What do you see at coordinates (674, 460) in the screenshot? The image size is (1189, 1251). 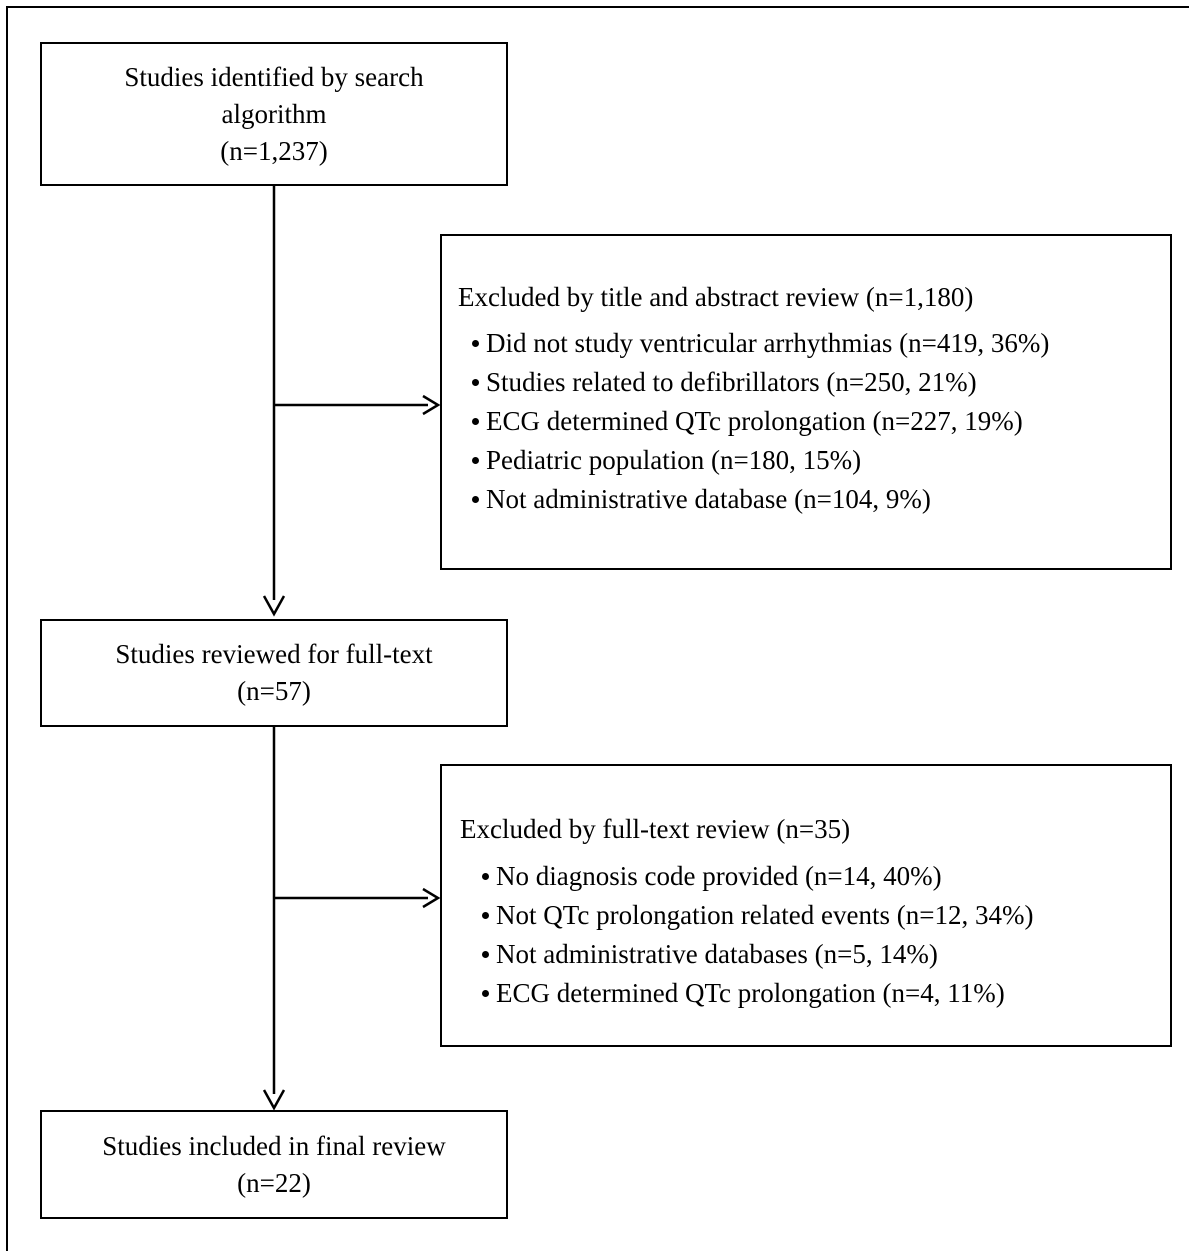 I see `exclusion-reason: Pediatric population (n=180, 15%)` at bounding box center [674, 460].